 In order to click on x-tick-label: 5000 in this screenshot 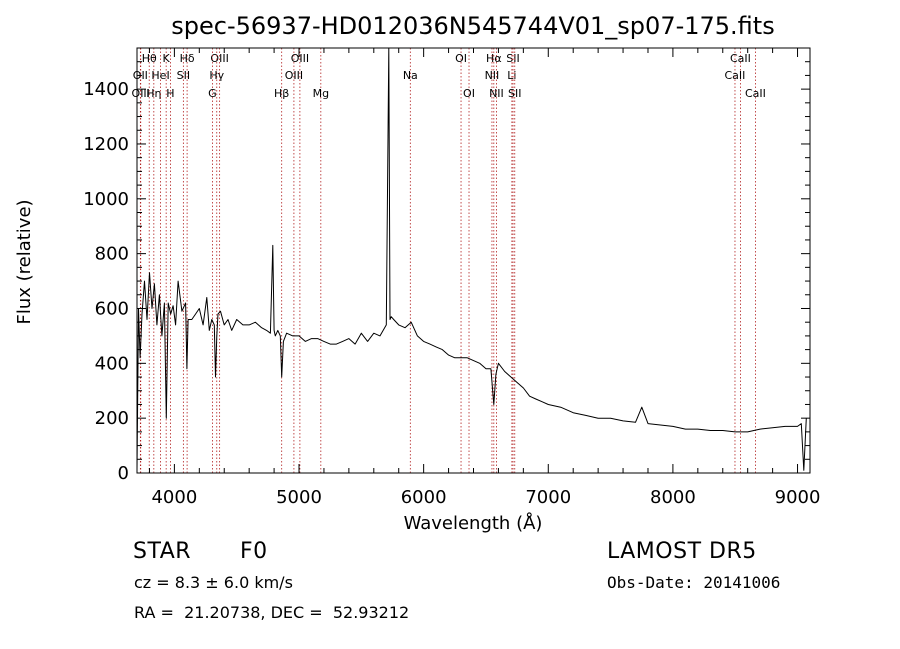, I will do `click(299, 497)`.